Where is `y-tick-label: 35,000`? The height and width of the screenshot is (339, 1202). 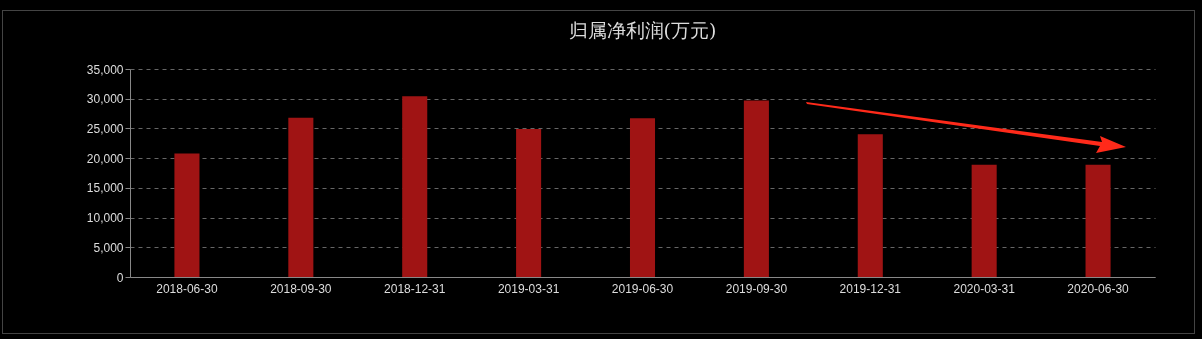
y-tick-label: 35,000 is located at coordinates (105, 69).